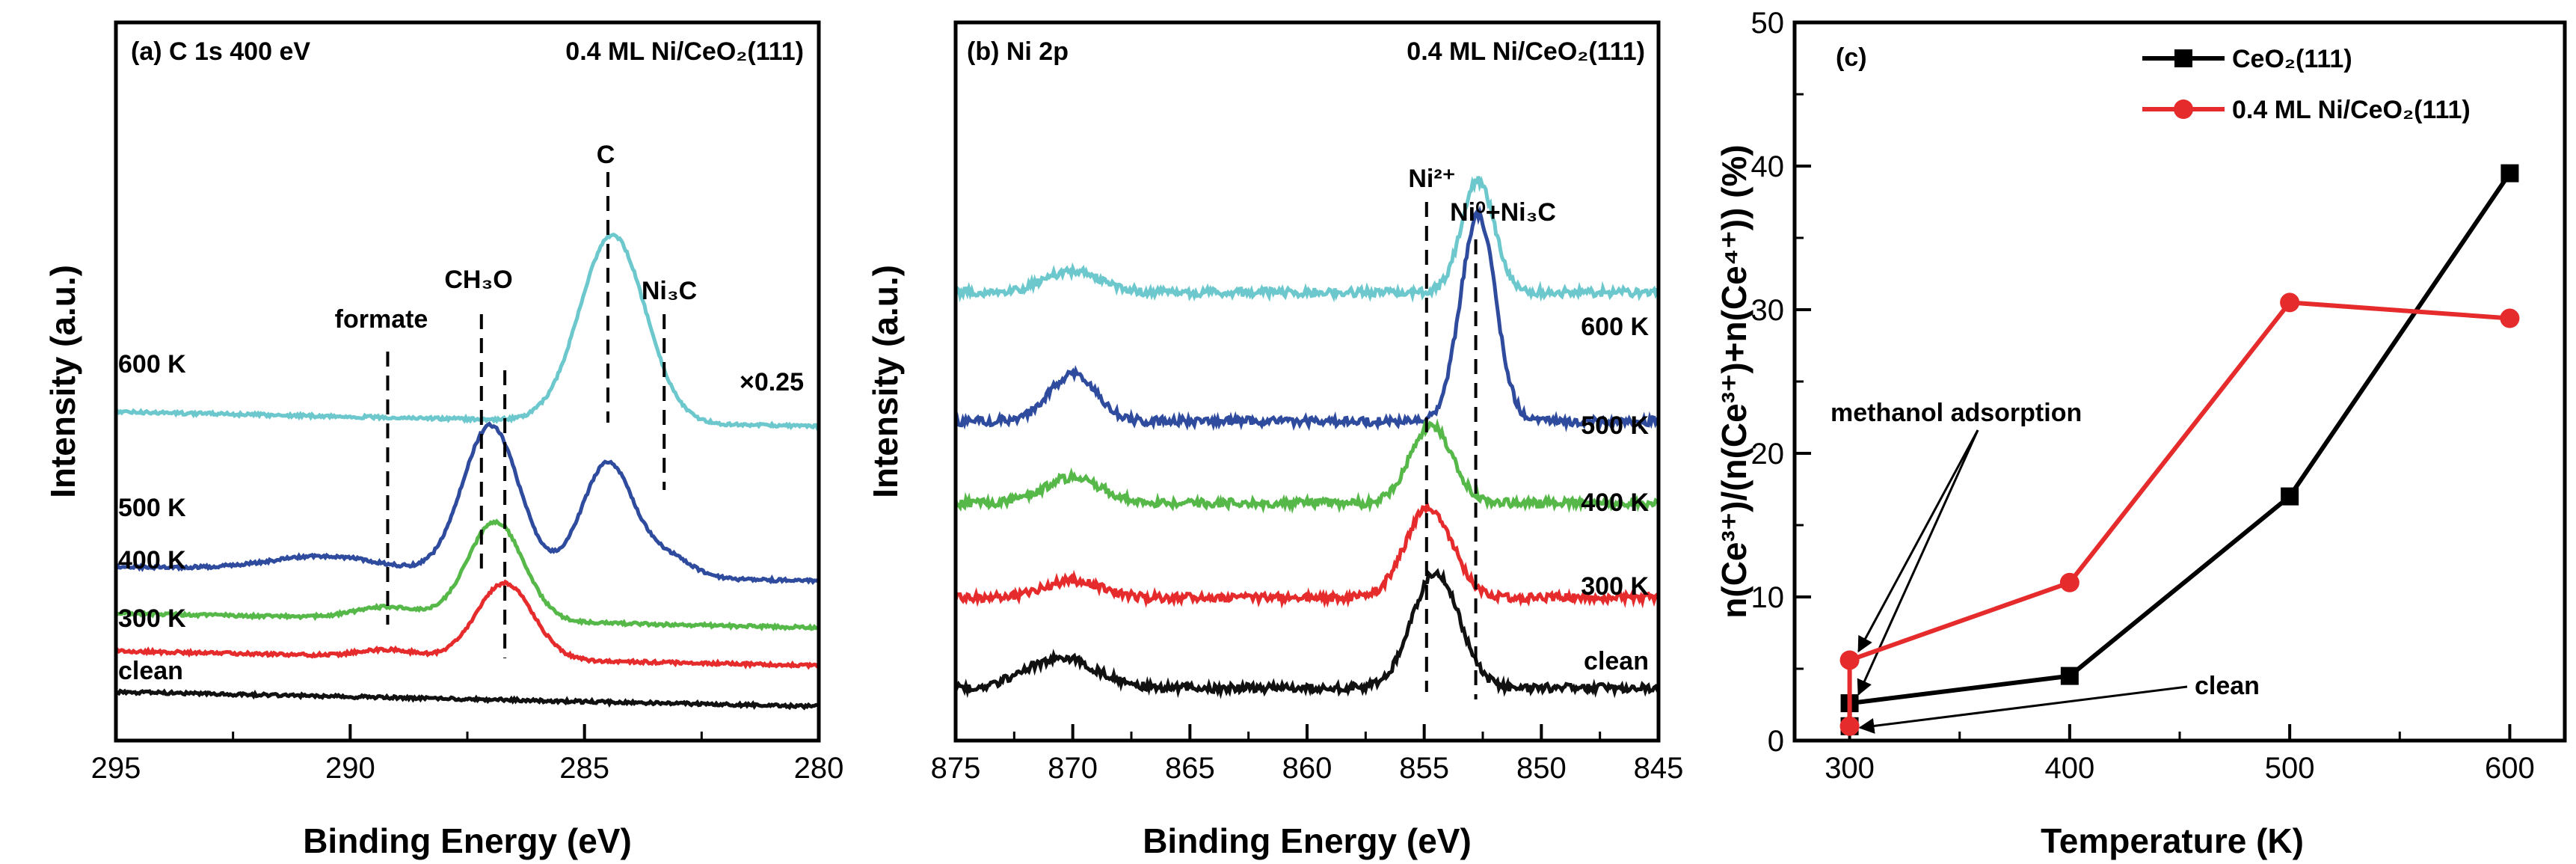 The width and height of the screenshot is (2576, 864). I want to click on spectrum-a-500-k, so click(468, 504).